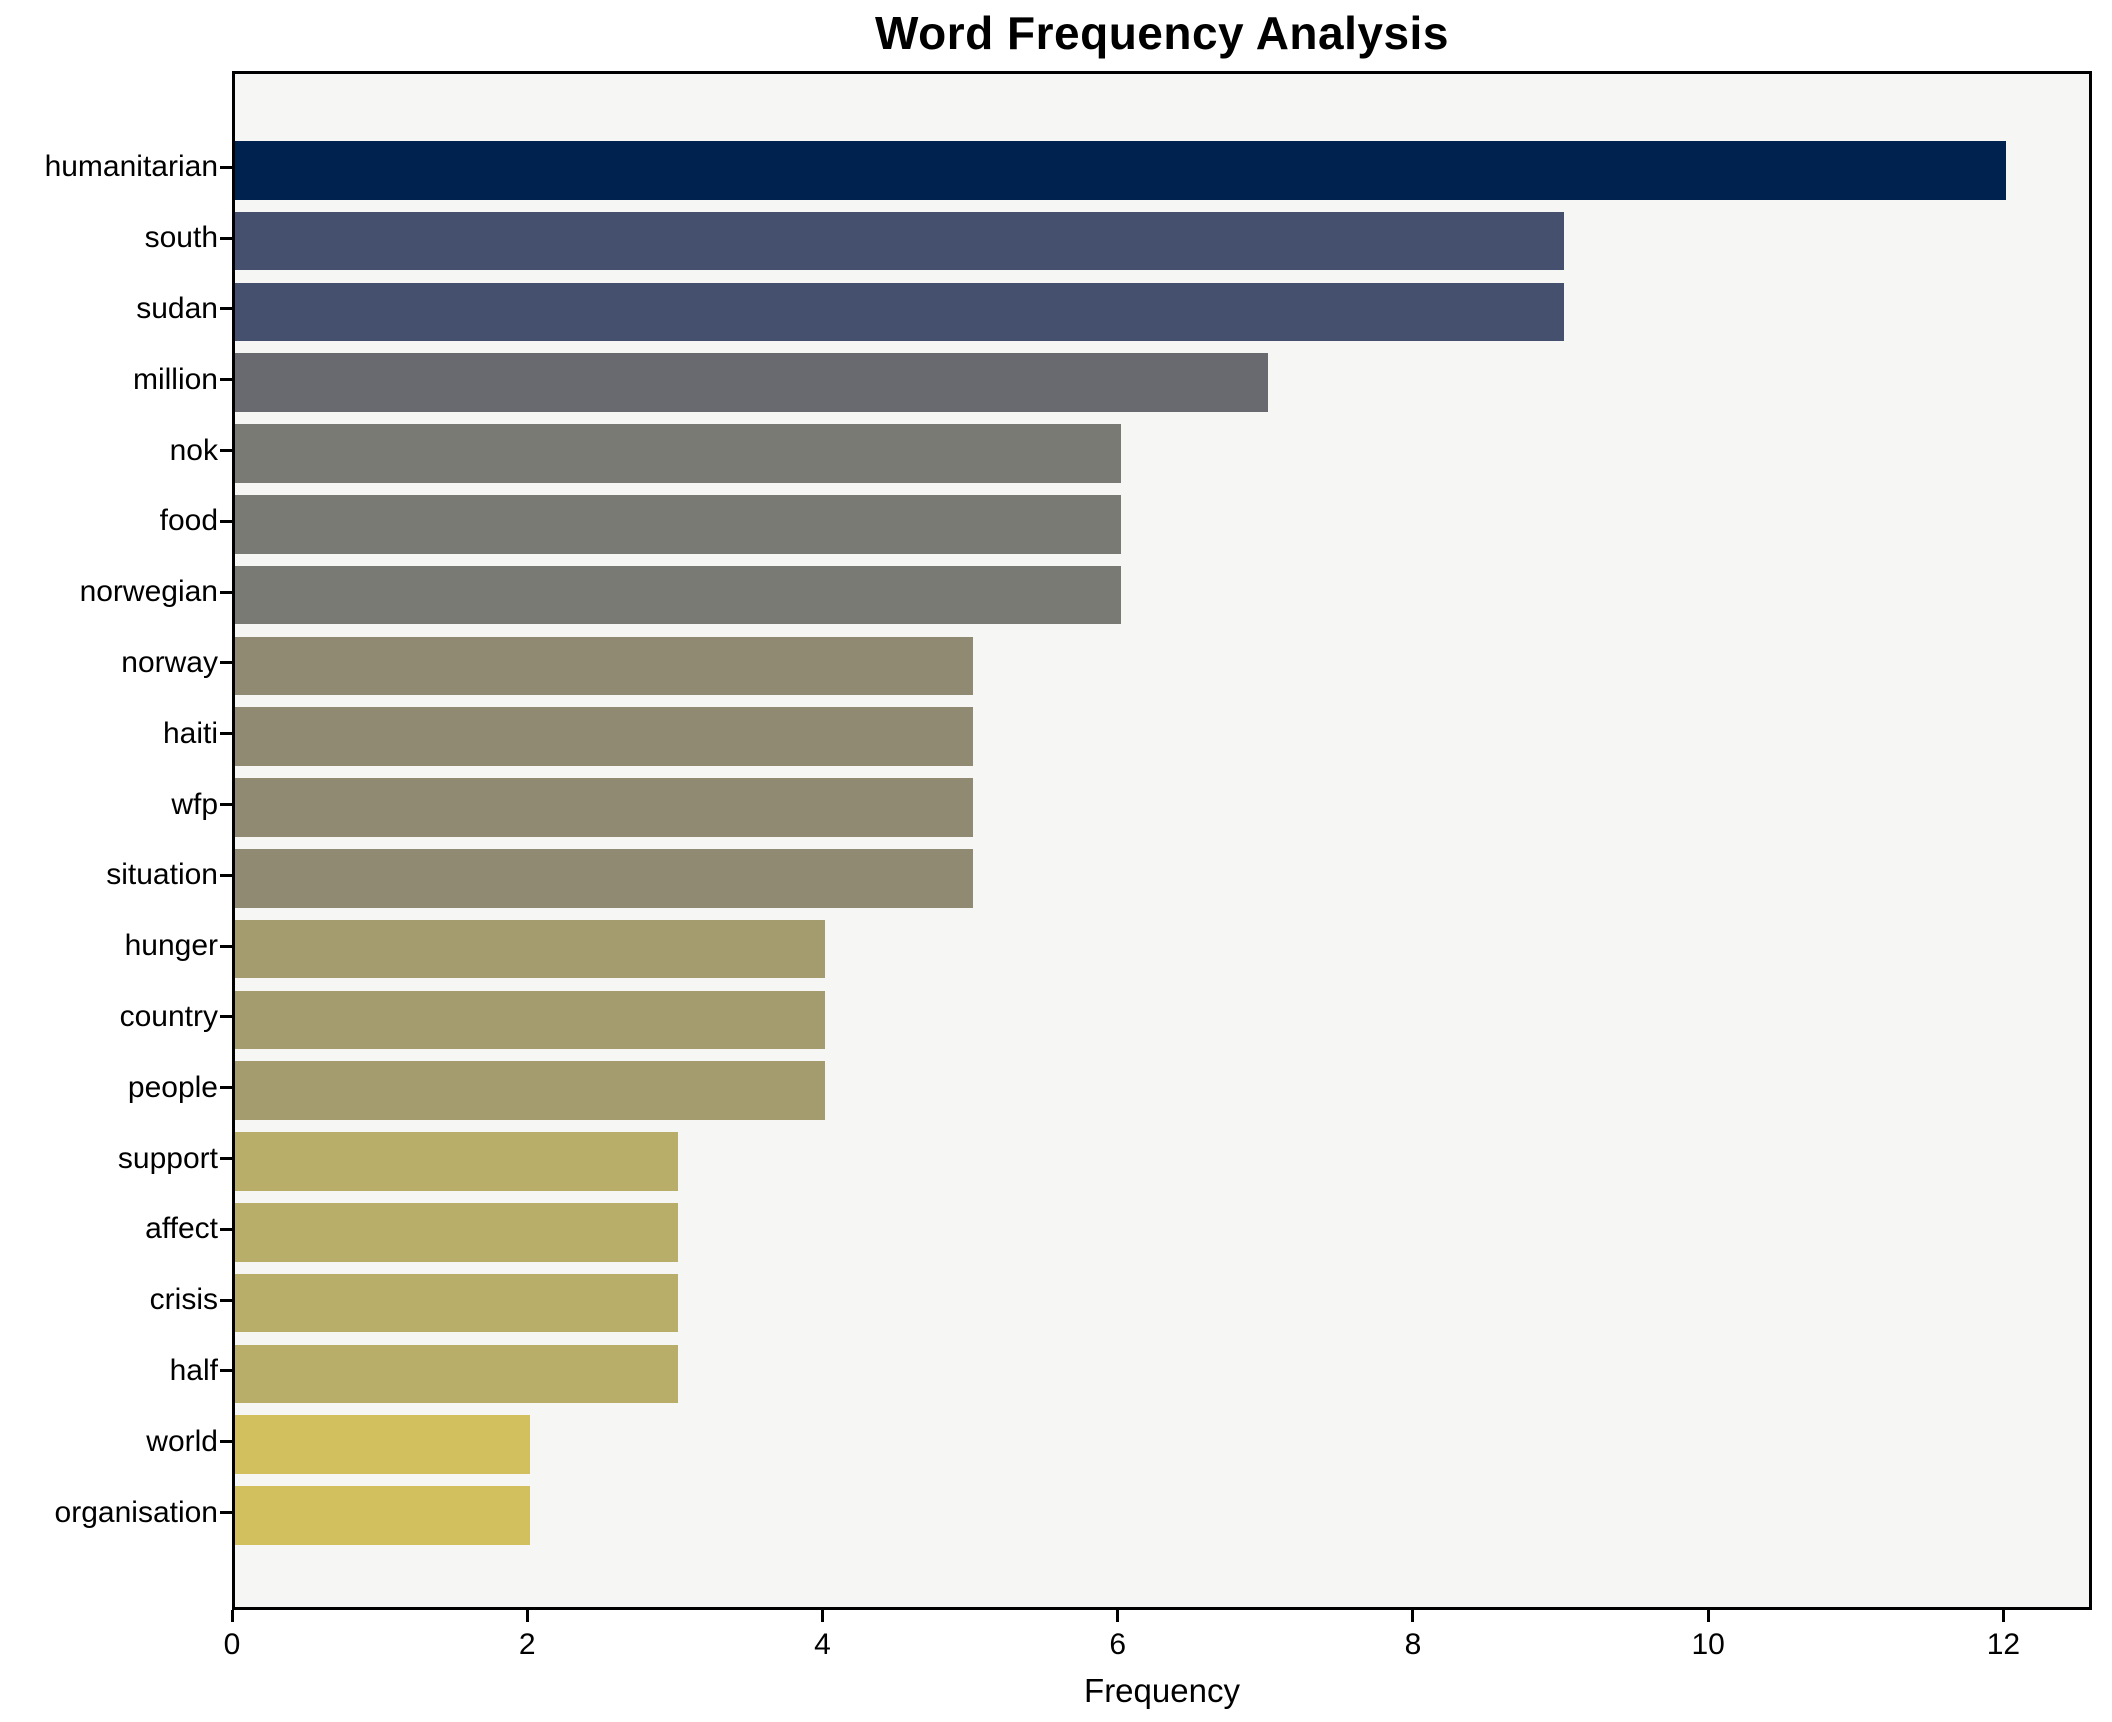 The height and width of the screenshot is (1722, 2112). What do you see at coordinates (383, 1515) in the screenshot?
I see `bar-organisation` at bounding box center [383, 1515].